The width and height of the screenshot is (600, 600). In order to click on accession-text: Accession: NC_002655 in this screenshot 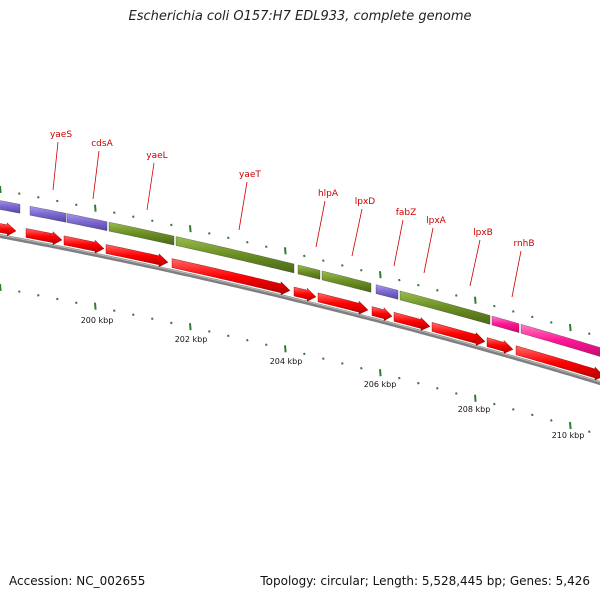, I will do `click(77, 581)`.